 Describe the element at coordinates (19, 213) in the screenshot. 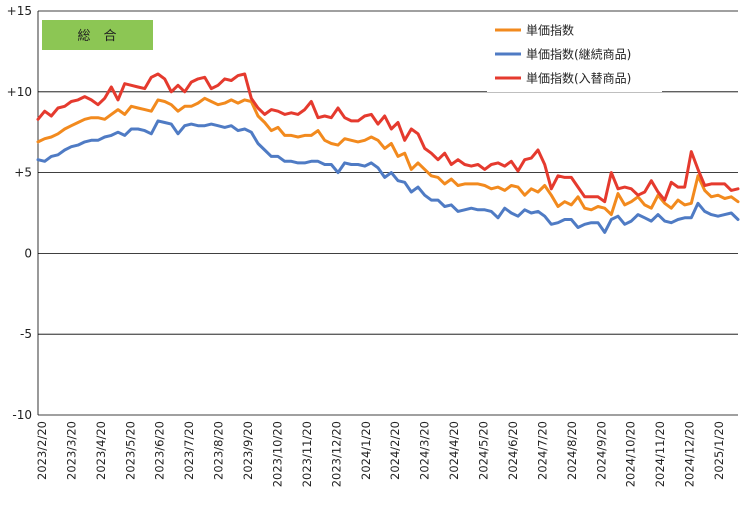

I see `y-axis-tick-labels: +15 +10 +5 0 -5 -10` at that location.